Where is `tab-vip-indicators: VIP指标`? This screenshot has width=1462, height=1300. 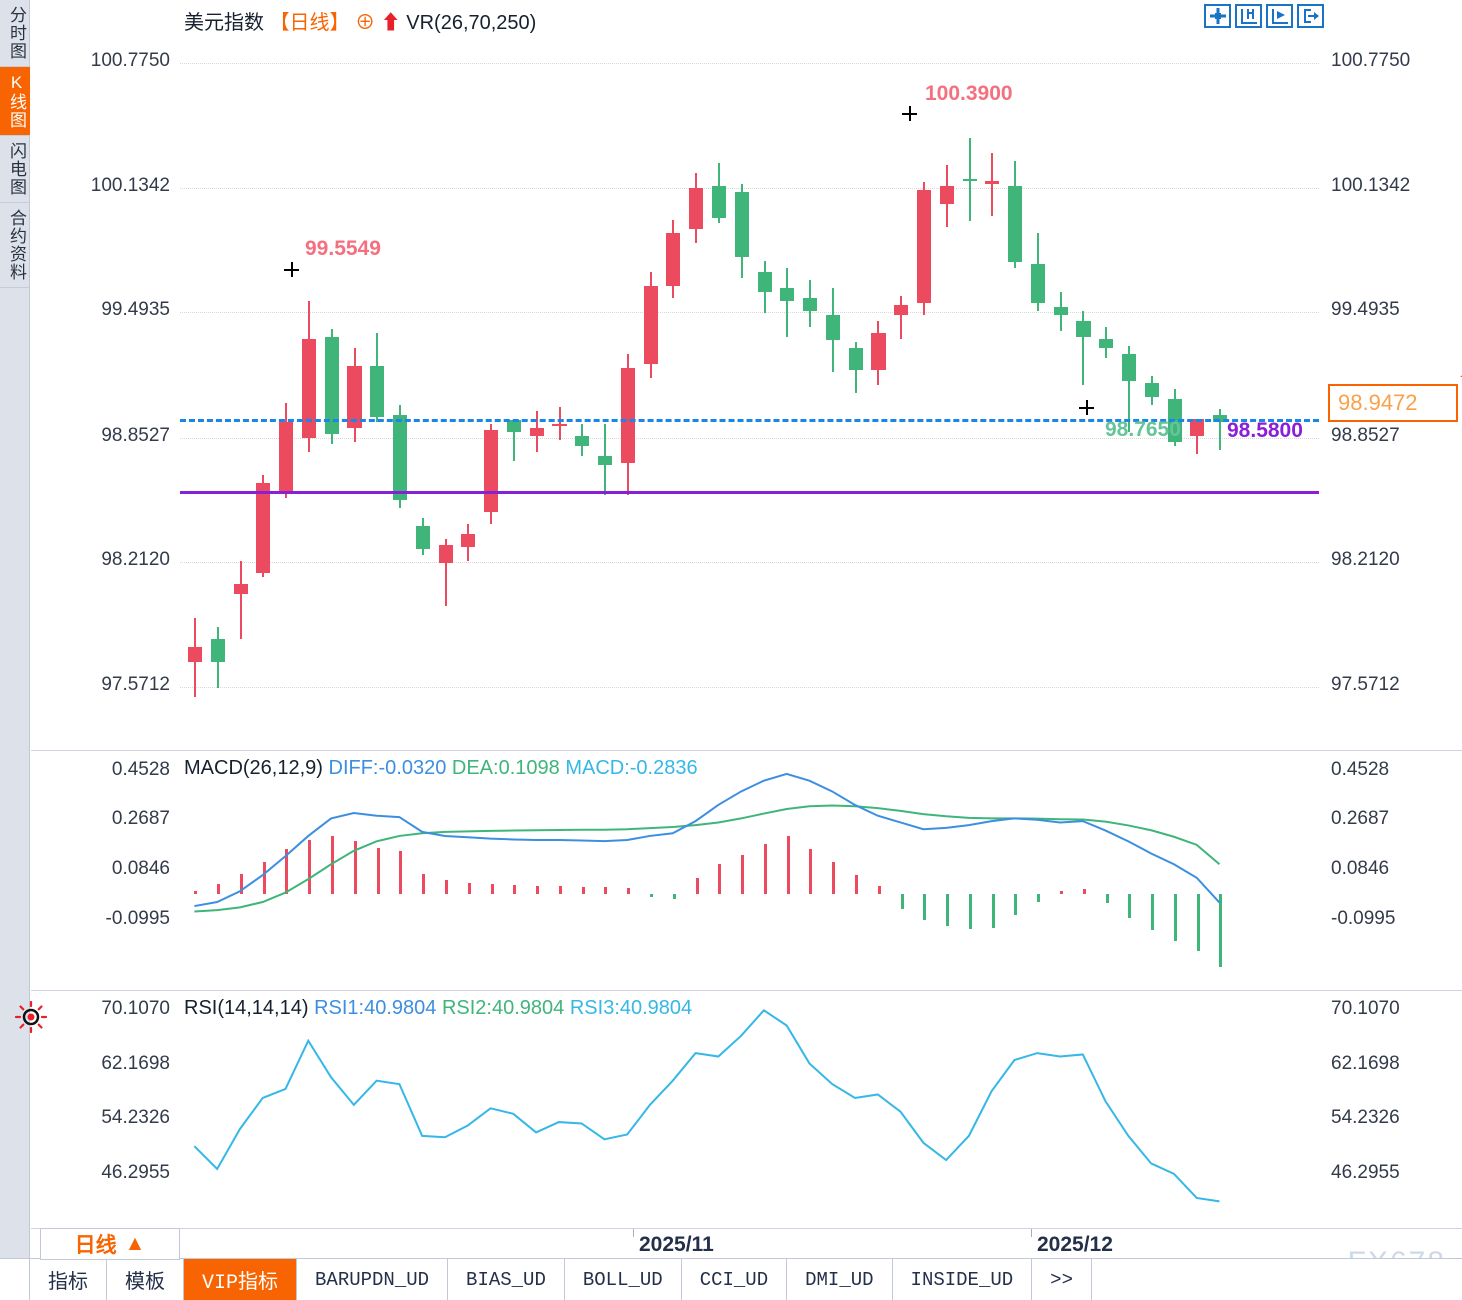 tab-vip-indicators: VIP指标 is located at coordinates (241, 1279).